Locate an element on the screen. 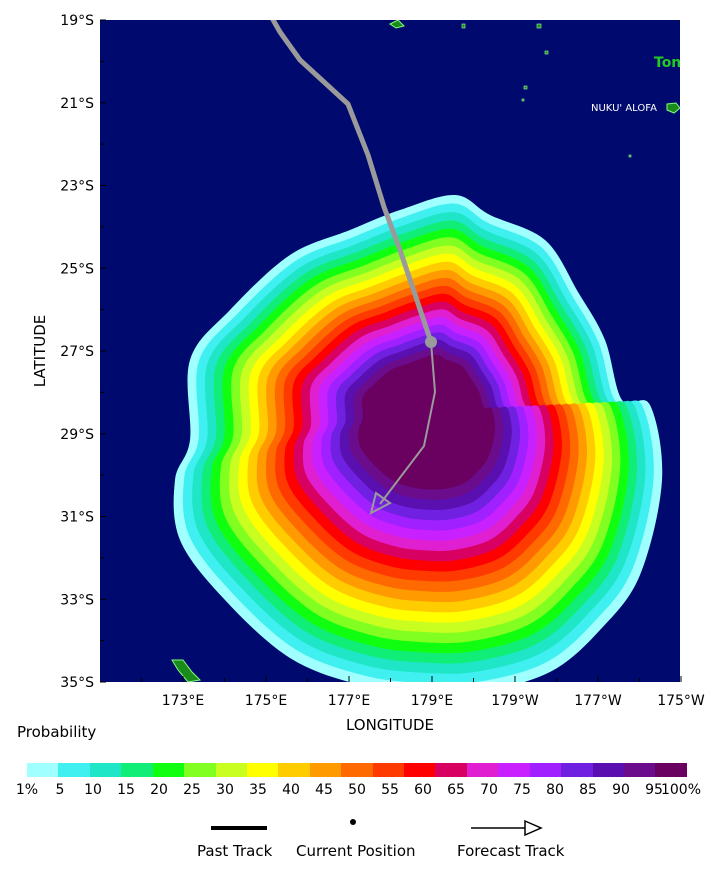  legend-title: Probability is located at coordinates (57, 732).